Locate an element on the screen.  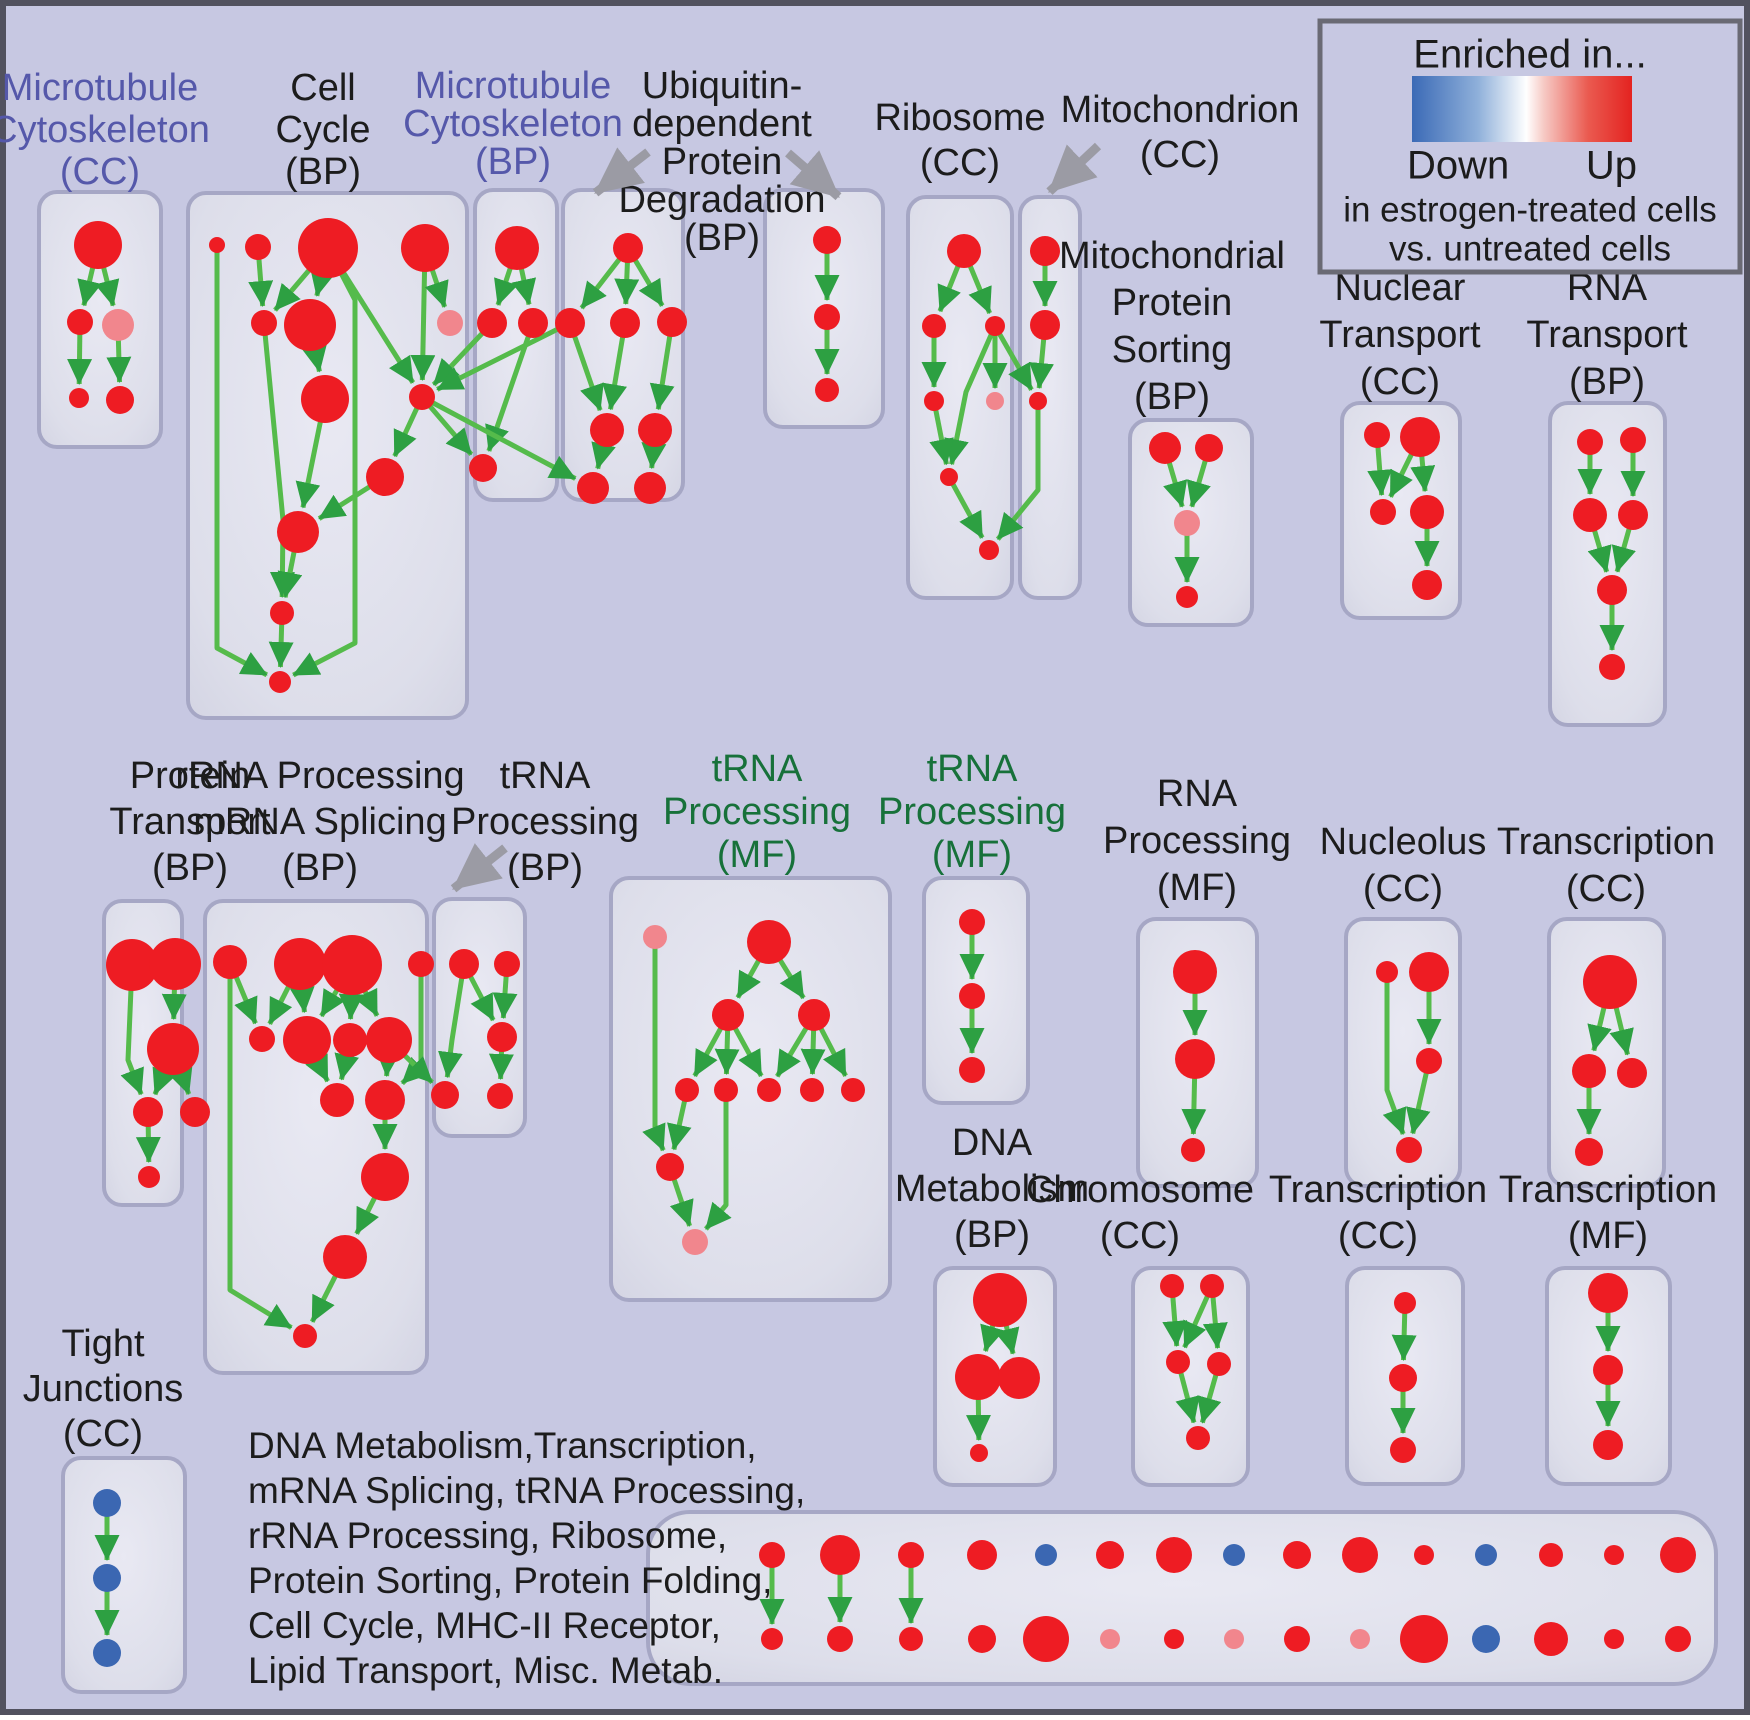
cluster-label-protein-transport-bp: Transport is located at coordinates (190, 822).